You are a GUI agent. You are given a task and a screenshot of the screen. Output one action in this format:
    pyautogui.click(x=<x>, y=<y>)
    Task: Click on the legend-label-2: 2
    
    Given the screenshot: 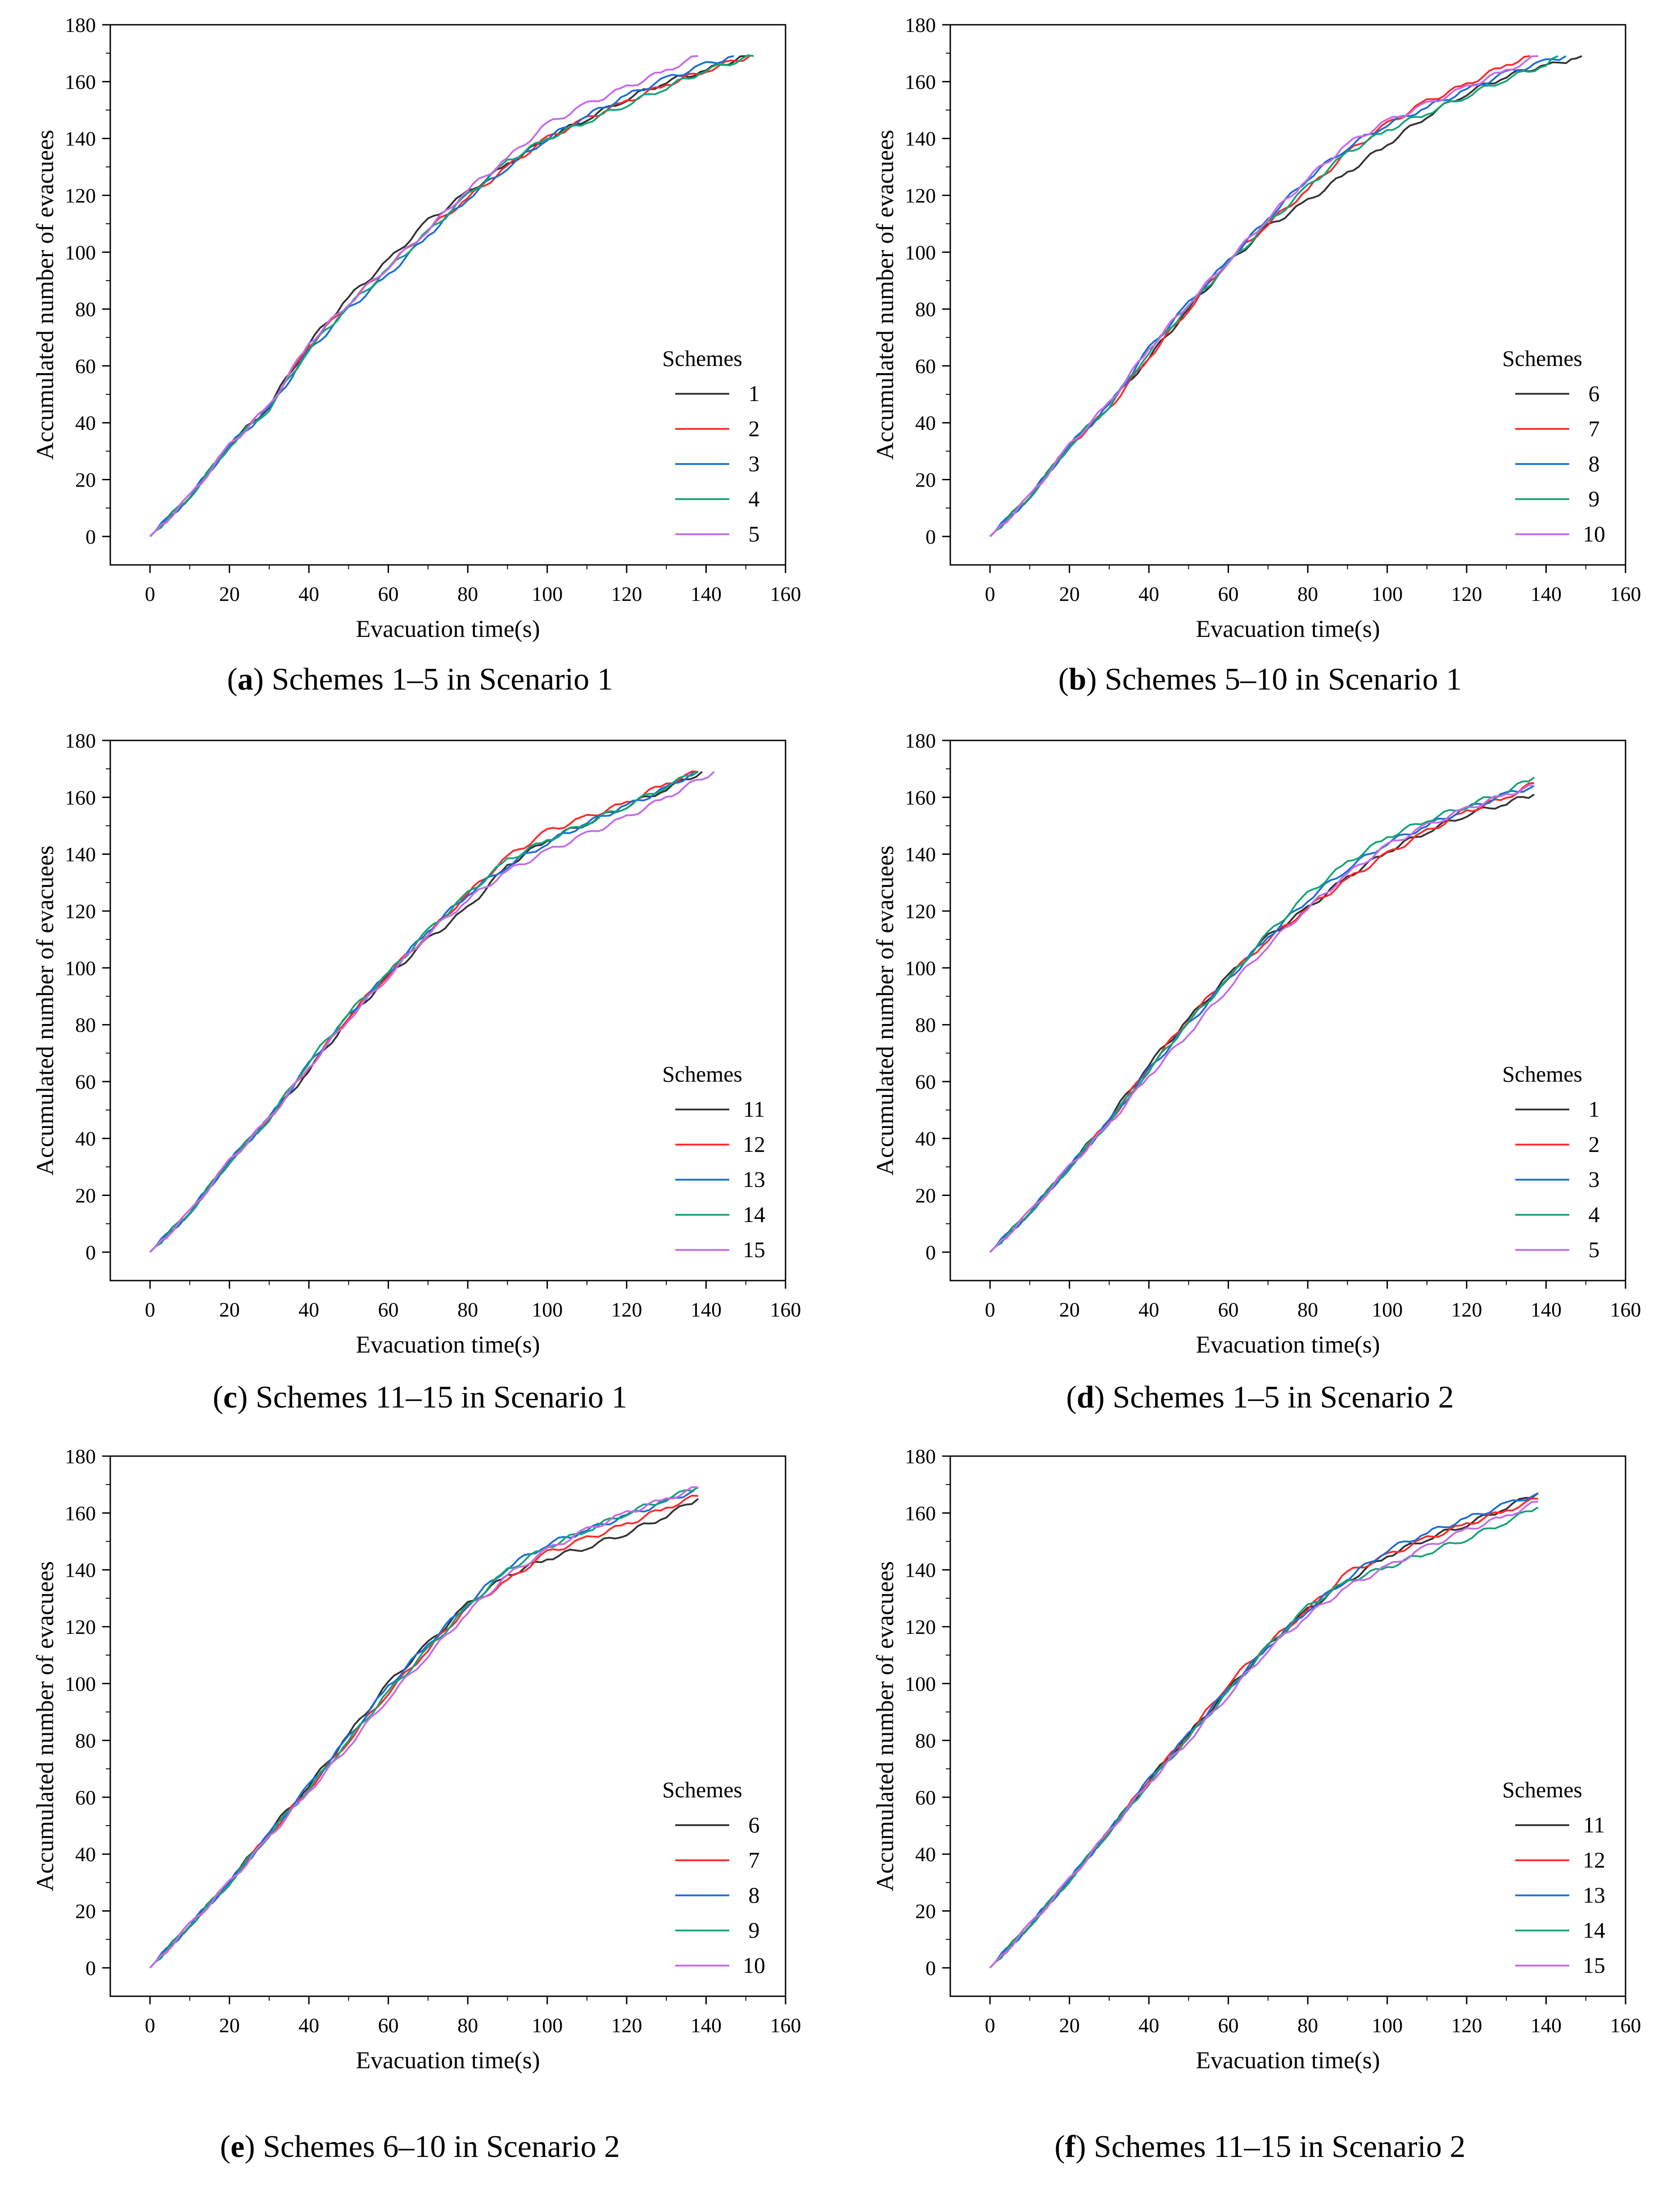 What is the action you would take?
    pyautogui.click(x=1595, y=1145)
    